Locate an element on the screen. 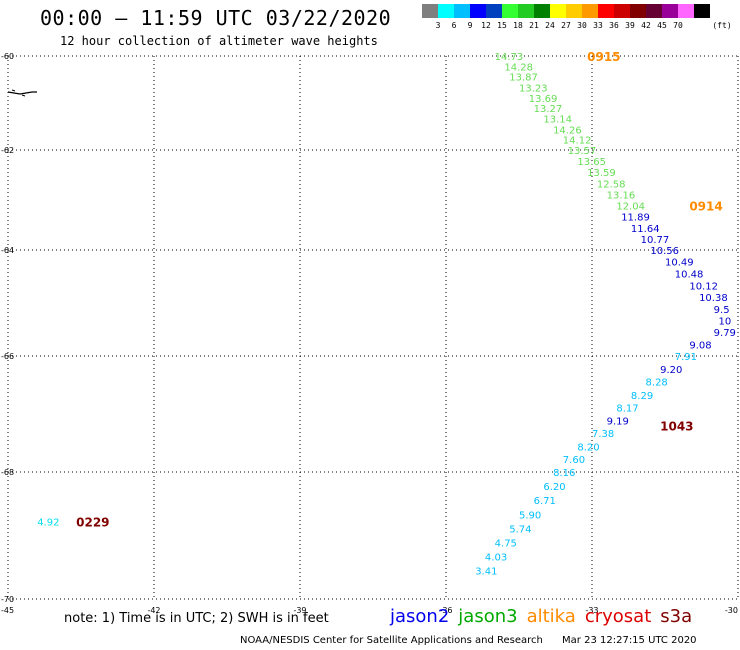 The height and width of the screenshot is (650, 740). satellite-cryosat: cryosat is located at coordinates (618, 616).